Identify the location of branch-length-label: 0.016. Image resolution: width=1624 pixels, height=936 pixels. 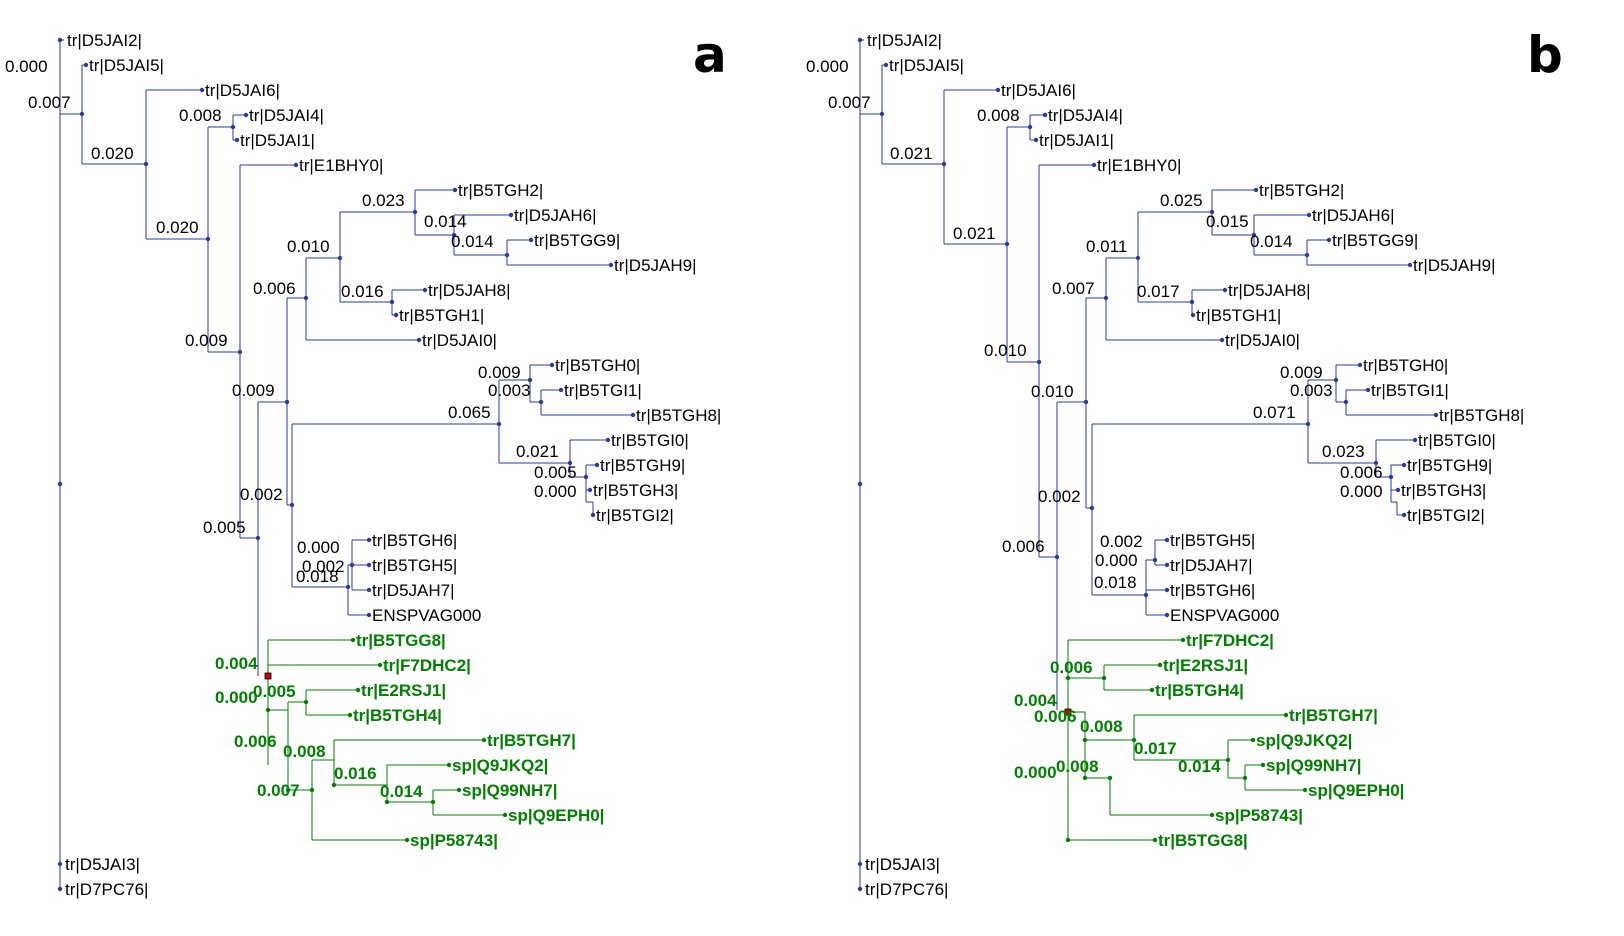
(362, 291).